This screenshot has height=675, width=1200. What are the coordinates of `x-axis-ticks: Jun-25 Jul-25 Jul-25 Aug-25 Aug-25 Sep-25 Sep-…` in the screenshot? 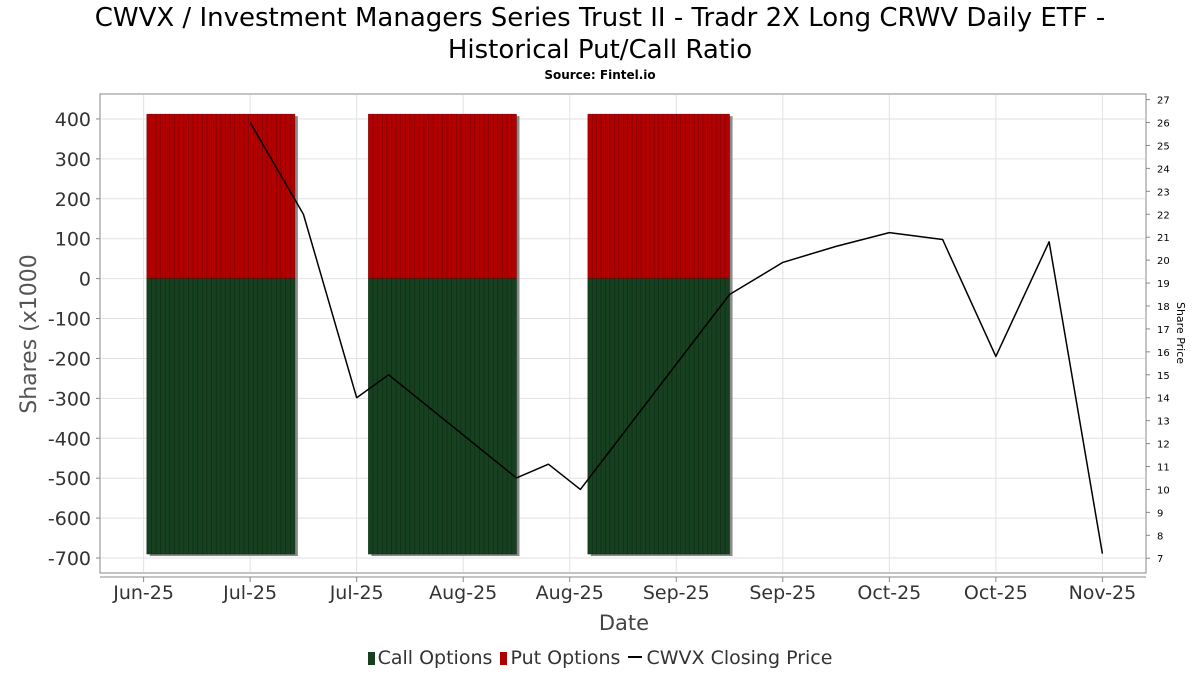 It's located at (624, 590).